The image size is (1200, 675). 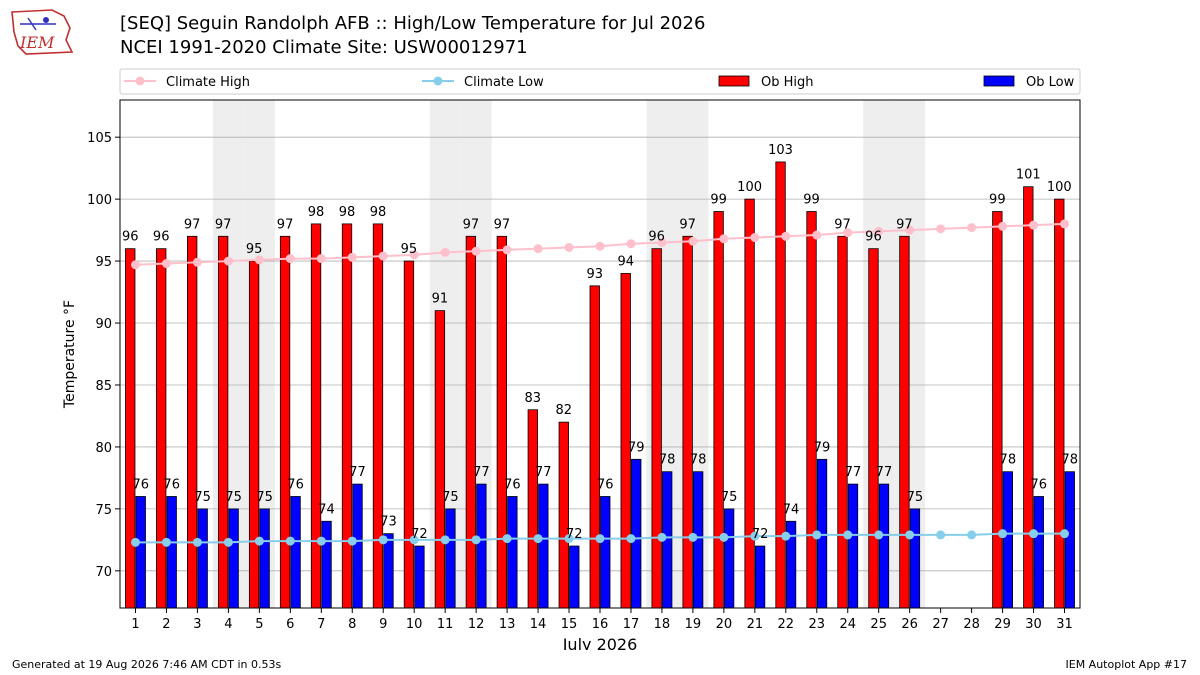 I want to click on x-tick-label-22: 22, so click(x=786, y=624).